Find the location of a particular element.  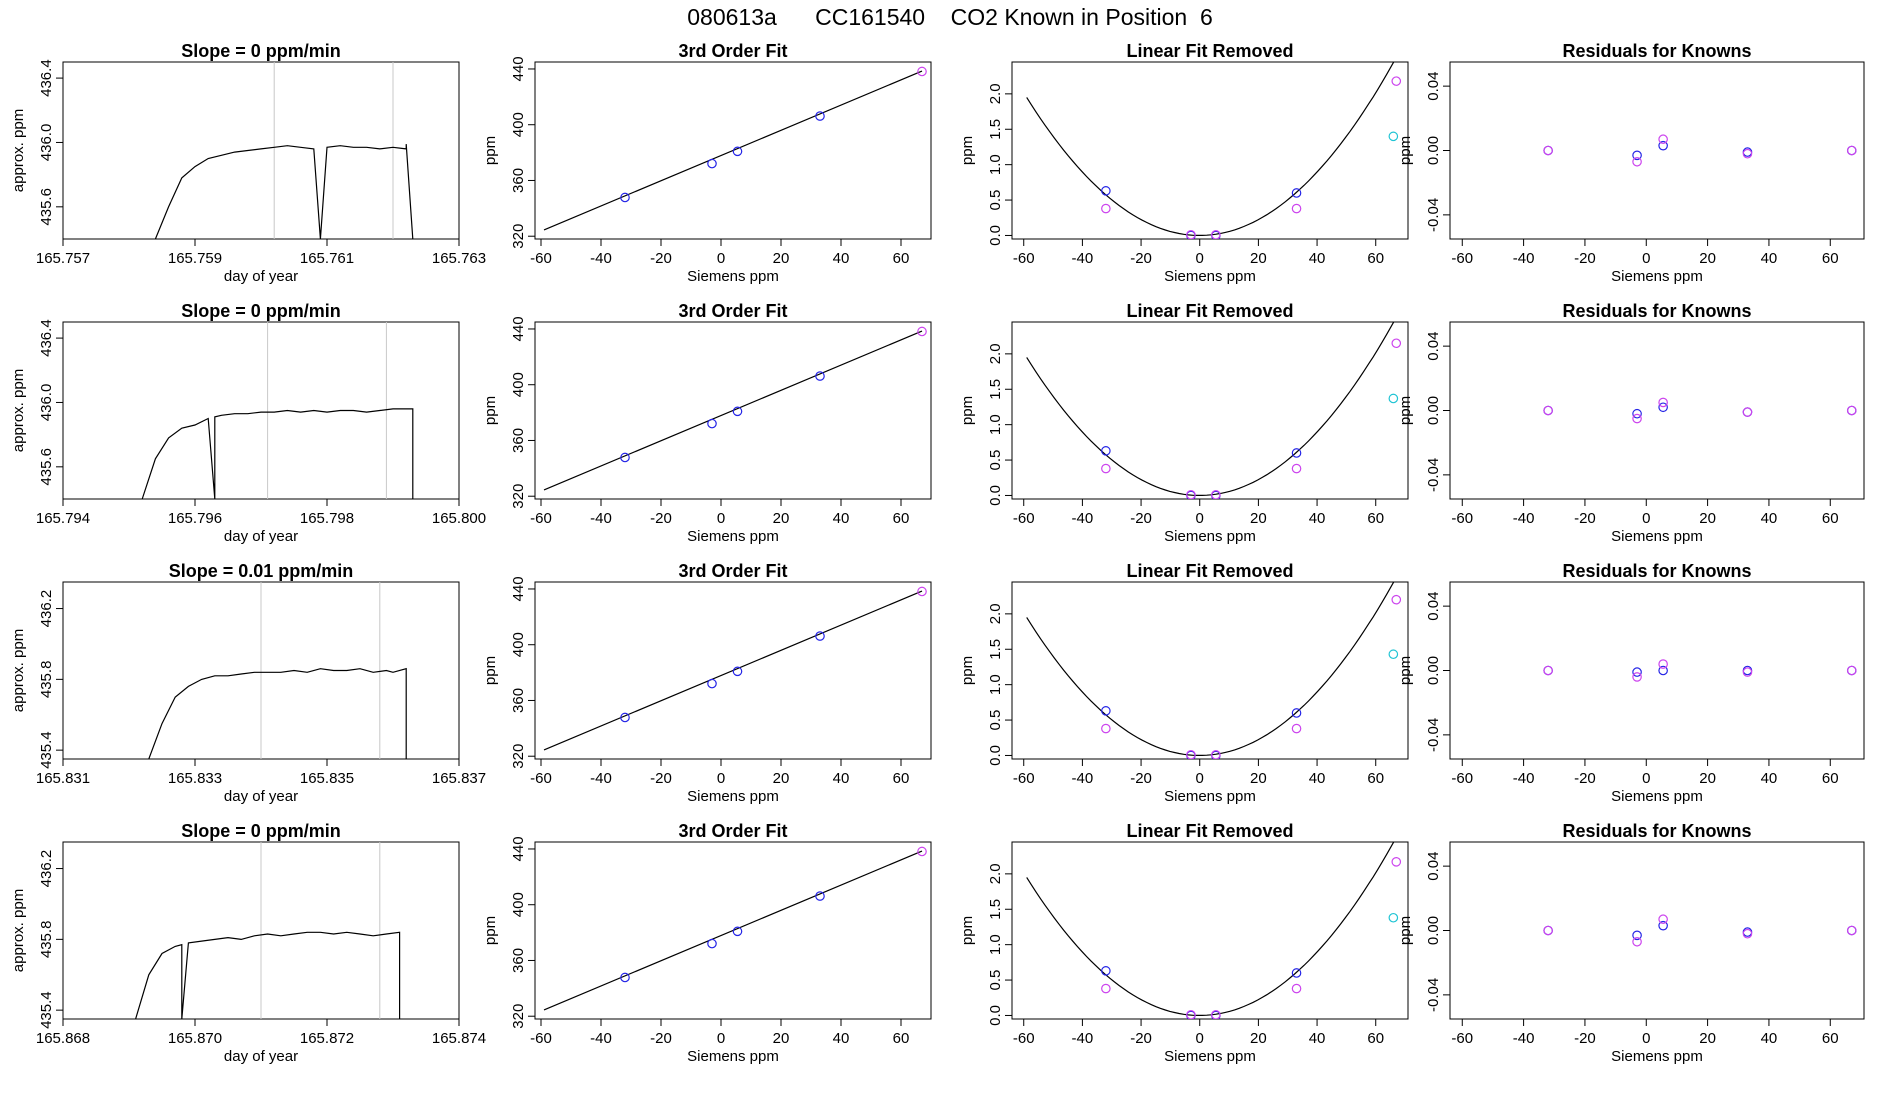

y-tick-label: 0.0 is located at coordinates (995, 755).